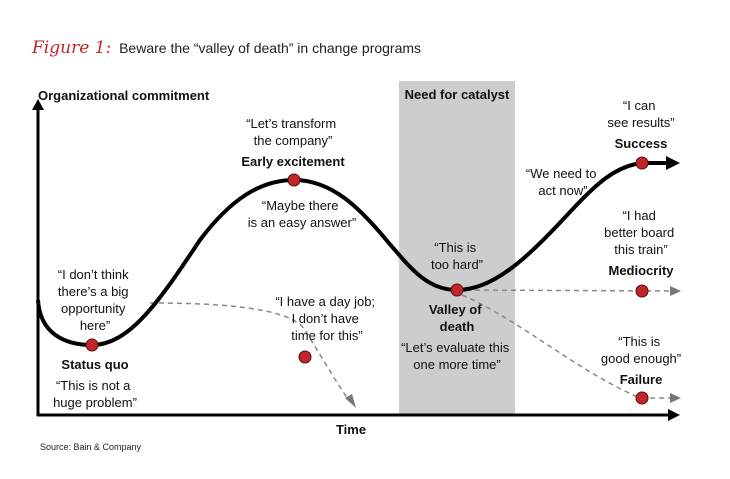 This screenshot has height=479, width=730. Describe the element at coordinates (457, 356) in the screenshot. I see `valley-of-death-quote-below: “Let’s evaluate this one more time”` at that location.